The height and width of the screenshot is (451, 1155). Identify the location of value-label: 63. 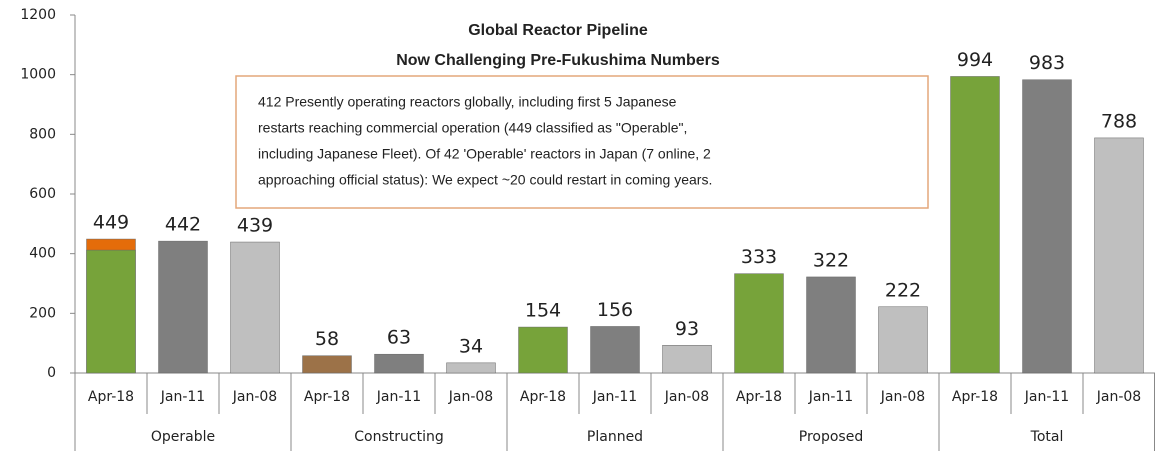
(399, 338).